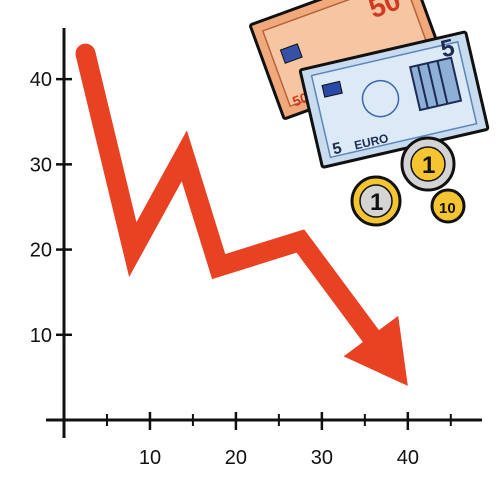 The image size is (500, 500). I want to click on coin-1-euro-a-value: 1, so click(428, 165).